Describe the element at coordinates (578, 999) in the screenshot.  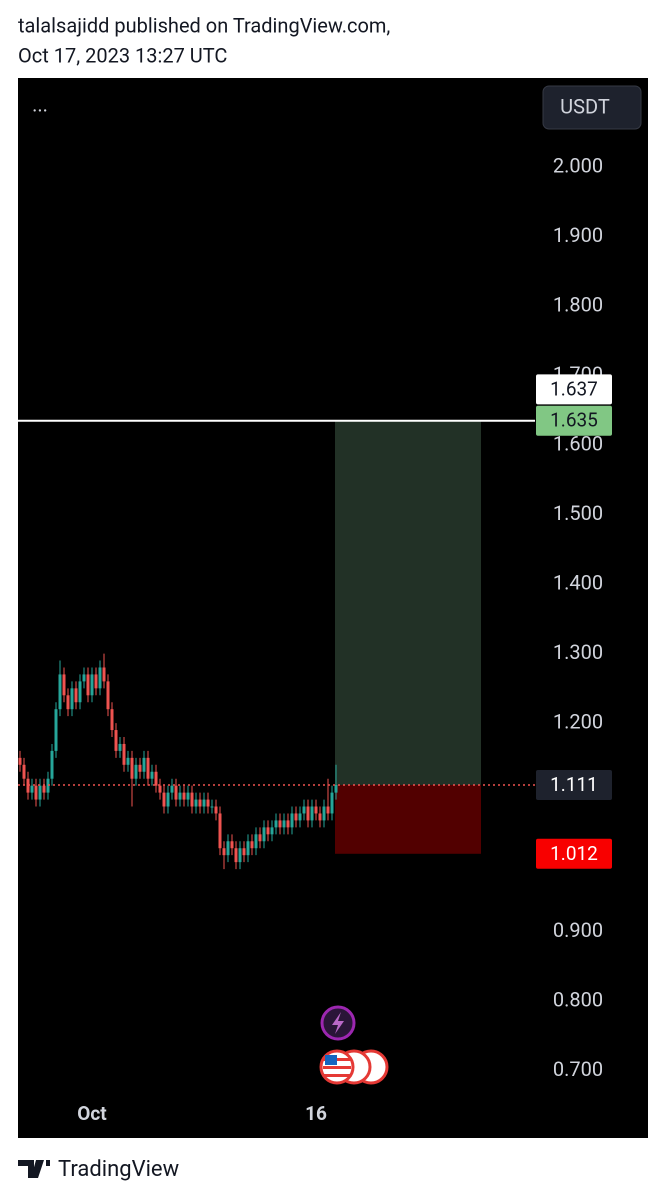
I see `y-tick-label: 0.800` at that location.